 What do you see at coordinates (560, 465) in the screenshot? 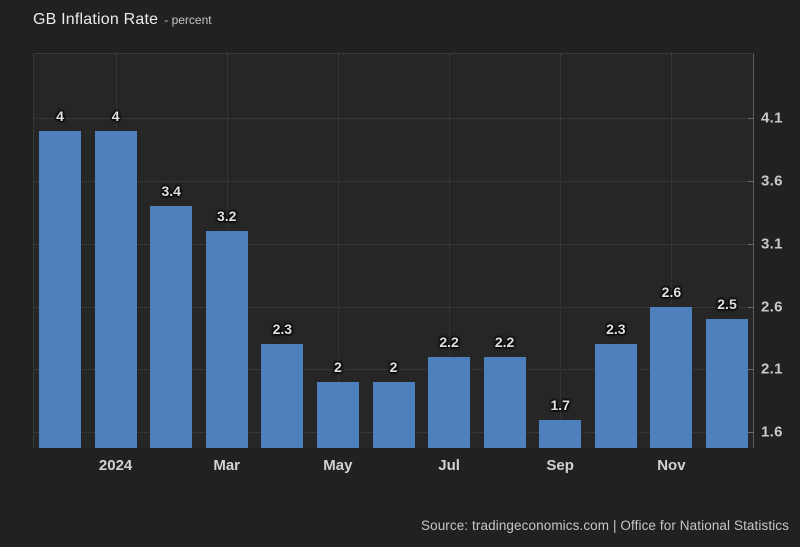
I see `x-axis-label: Sep` at bounding box center [560, 465].